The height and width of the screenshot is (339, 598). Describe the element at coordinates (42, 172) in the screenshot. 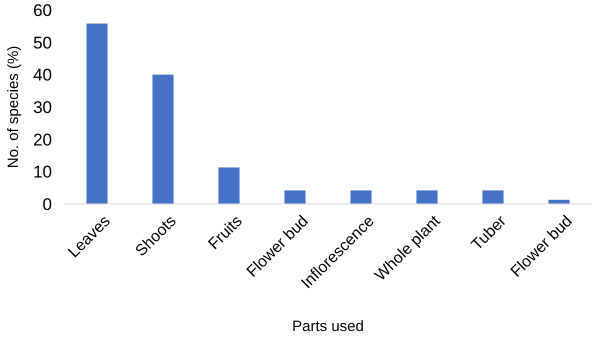

I see `y-tick-label: 10` at that location.